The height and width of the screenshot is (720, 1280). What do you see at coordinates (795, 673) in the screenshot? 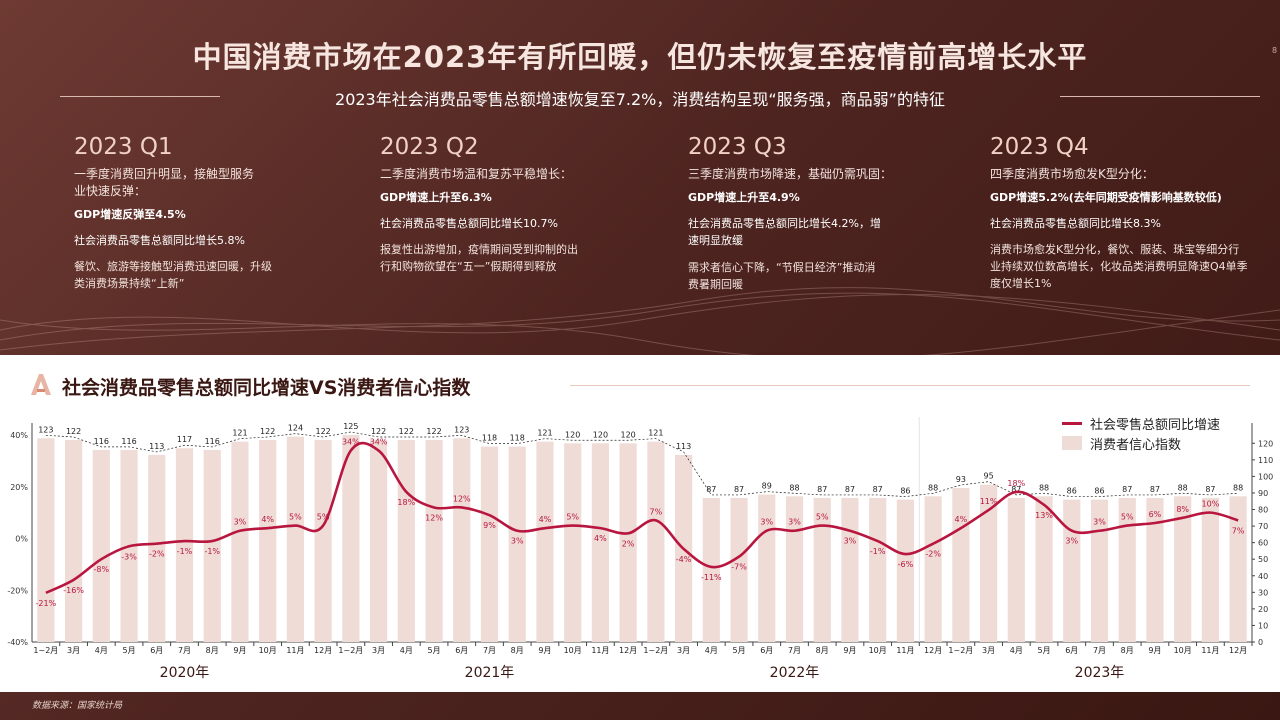
I see `year-label: 2022年` at bounding box center [795, 673].